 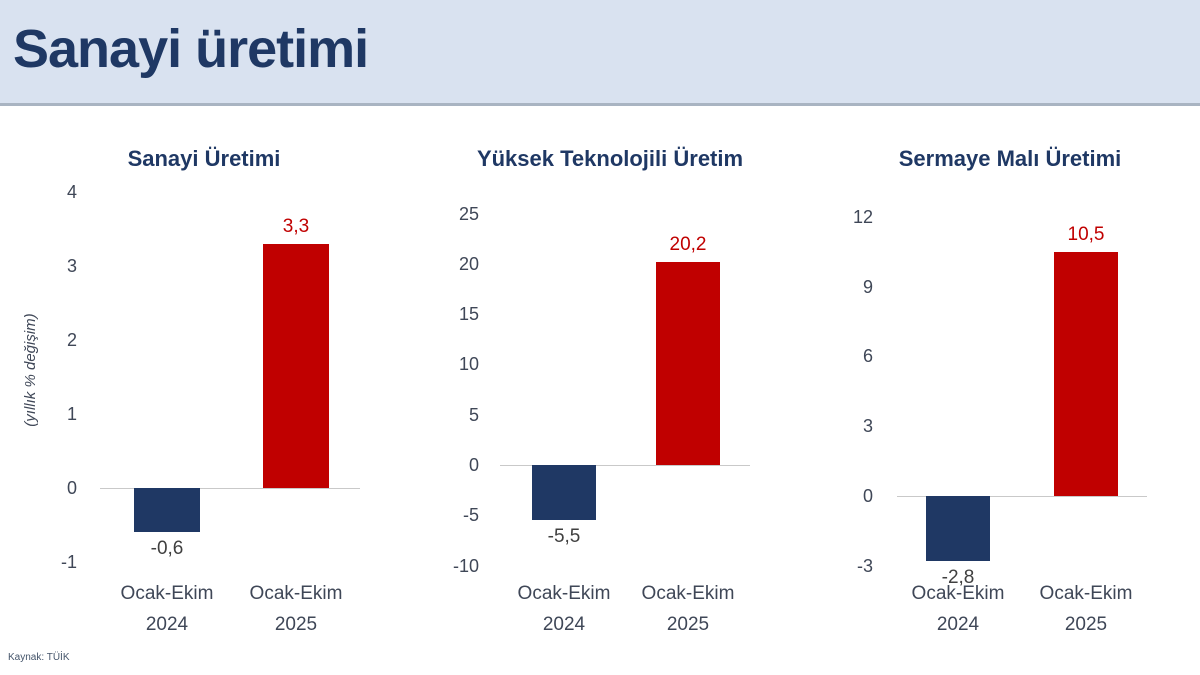 What do you see at coordinates (167, 549) in the screenshot?
I see `value-label: -0,6` at bounding box center [167, 549].